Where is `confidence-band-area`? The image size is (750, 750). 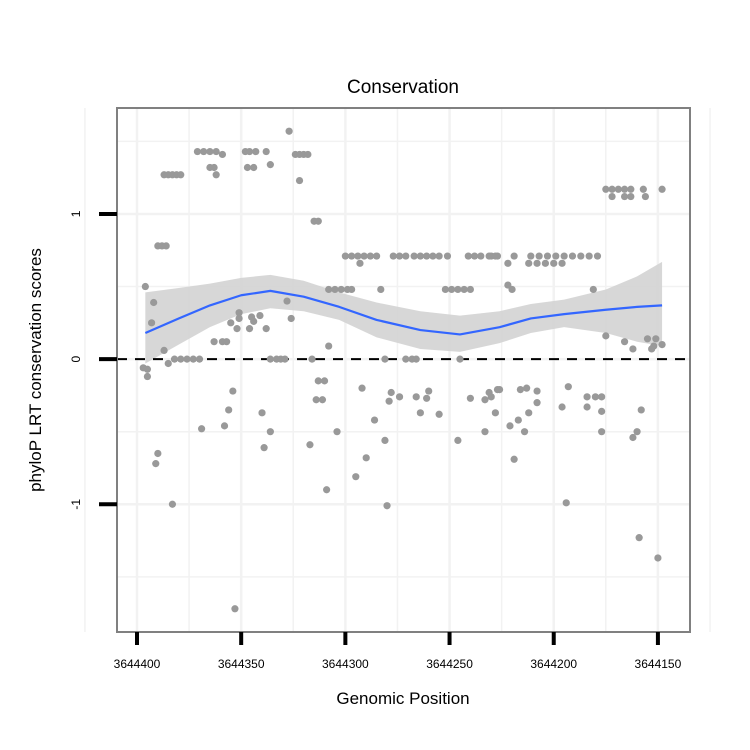 confidence-band-area is located at coordinates (404, 312).